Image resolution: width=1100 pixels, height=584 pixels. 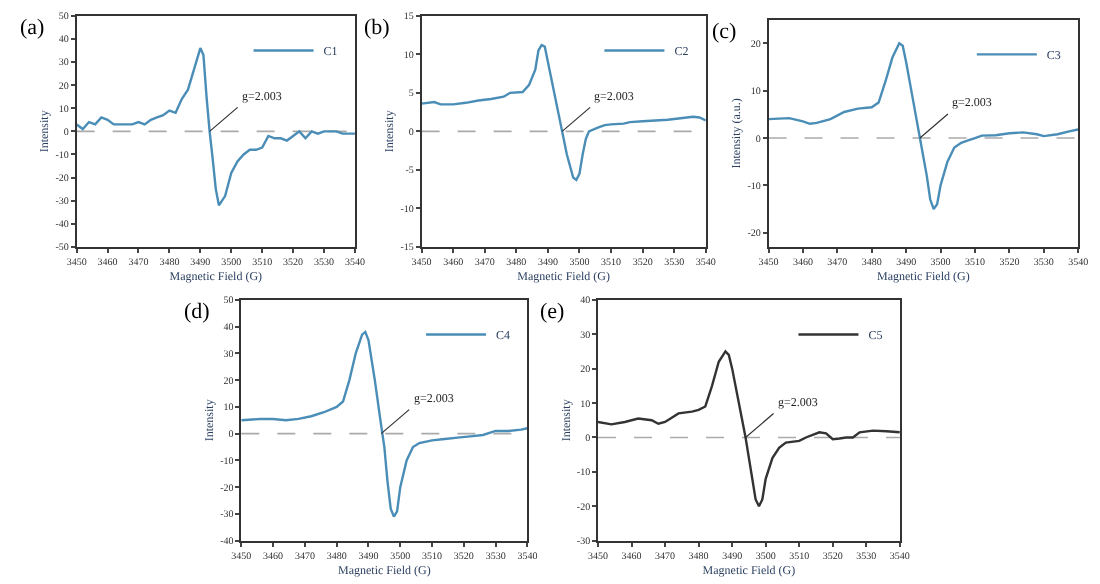 I want to click on chart-title: (d), so click(x=197, y=312).